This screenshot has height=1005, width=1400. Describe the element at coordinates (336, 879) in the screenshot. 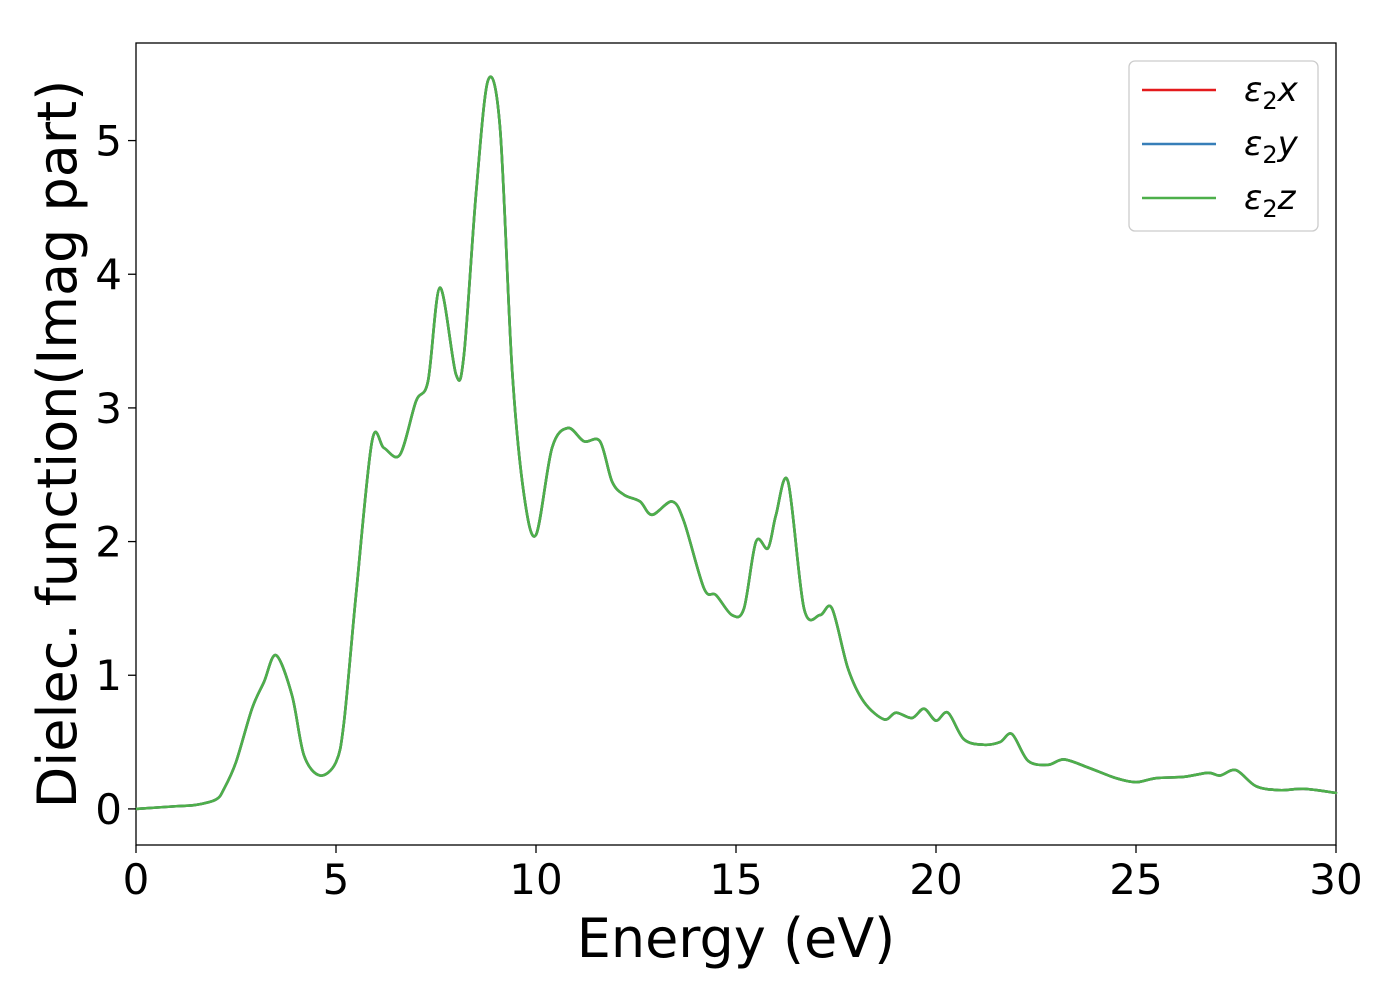

I see `x-tick-label: 5` at that location.